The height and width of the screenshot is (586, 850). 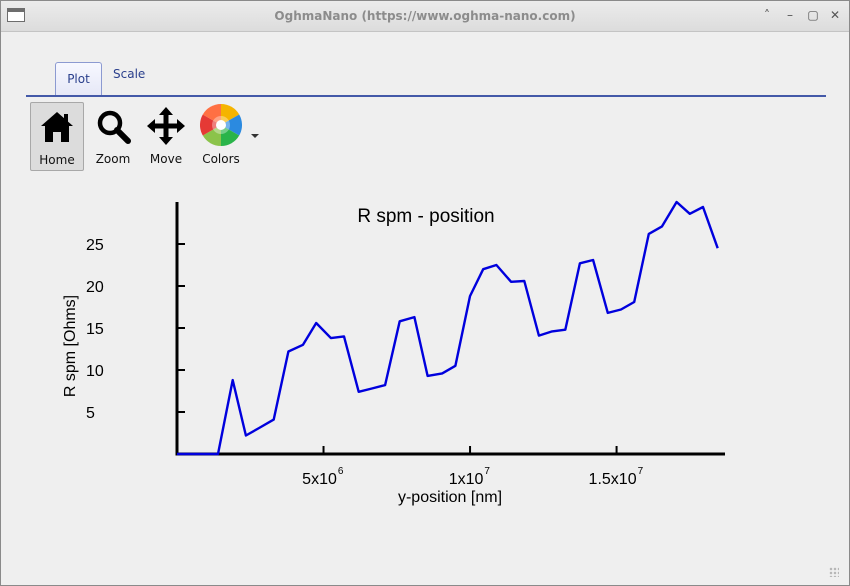 I want to click on window-title: OghmaNano (https://www.oghma-nano.com), so click(x=425, y=16).